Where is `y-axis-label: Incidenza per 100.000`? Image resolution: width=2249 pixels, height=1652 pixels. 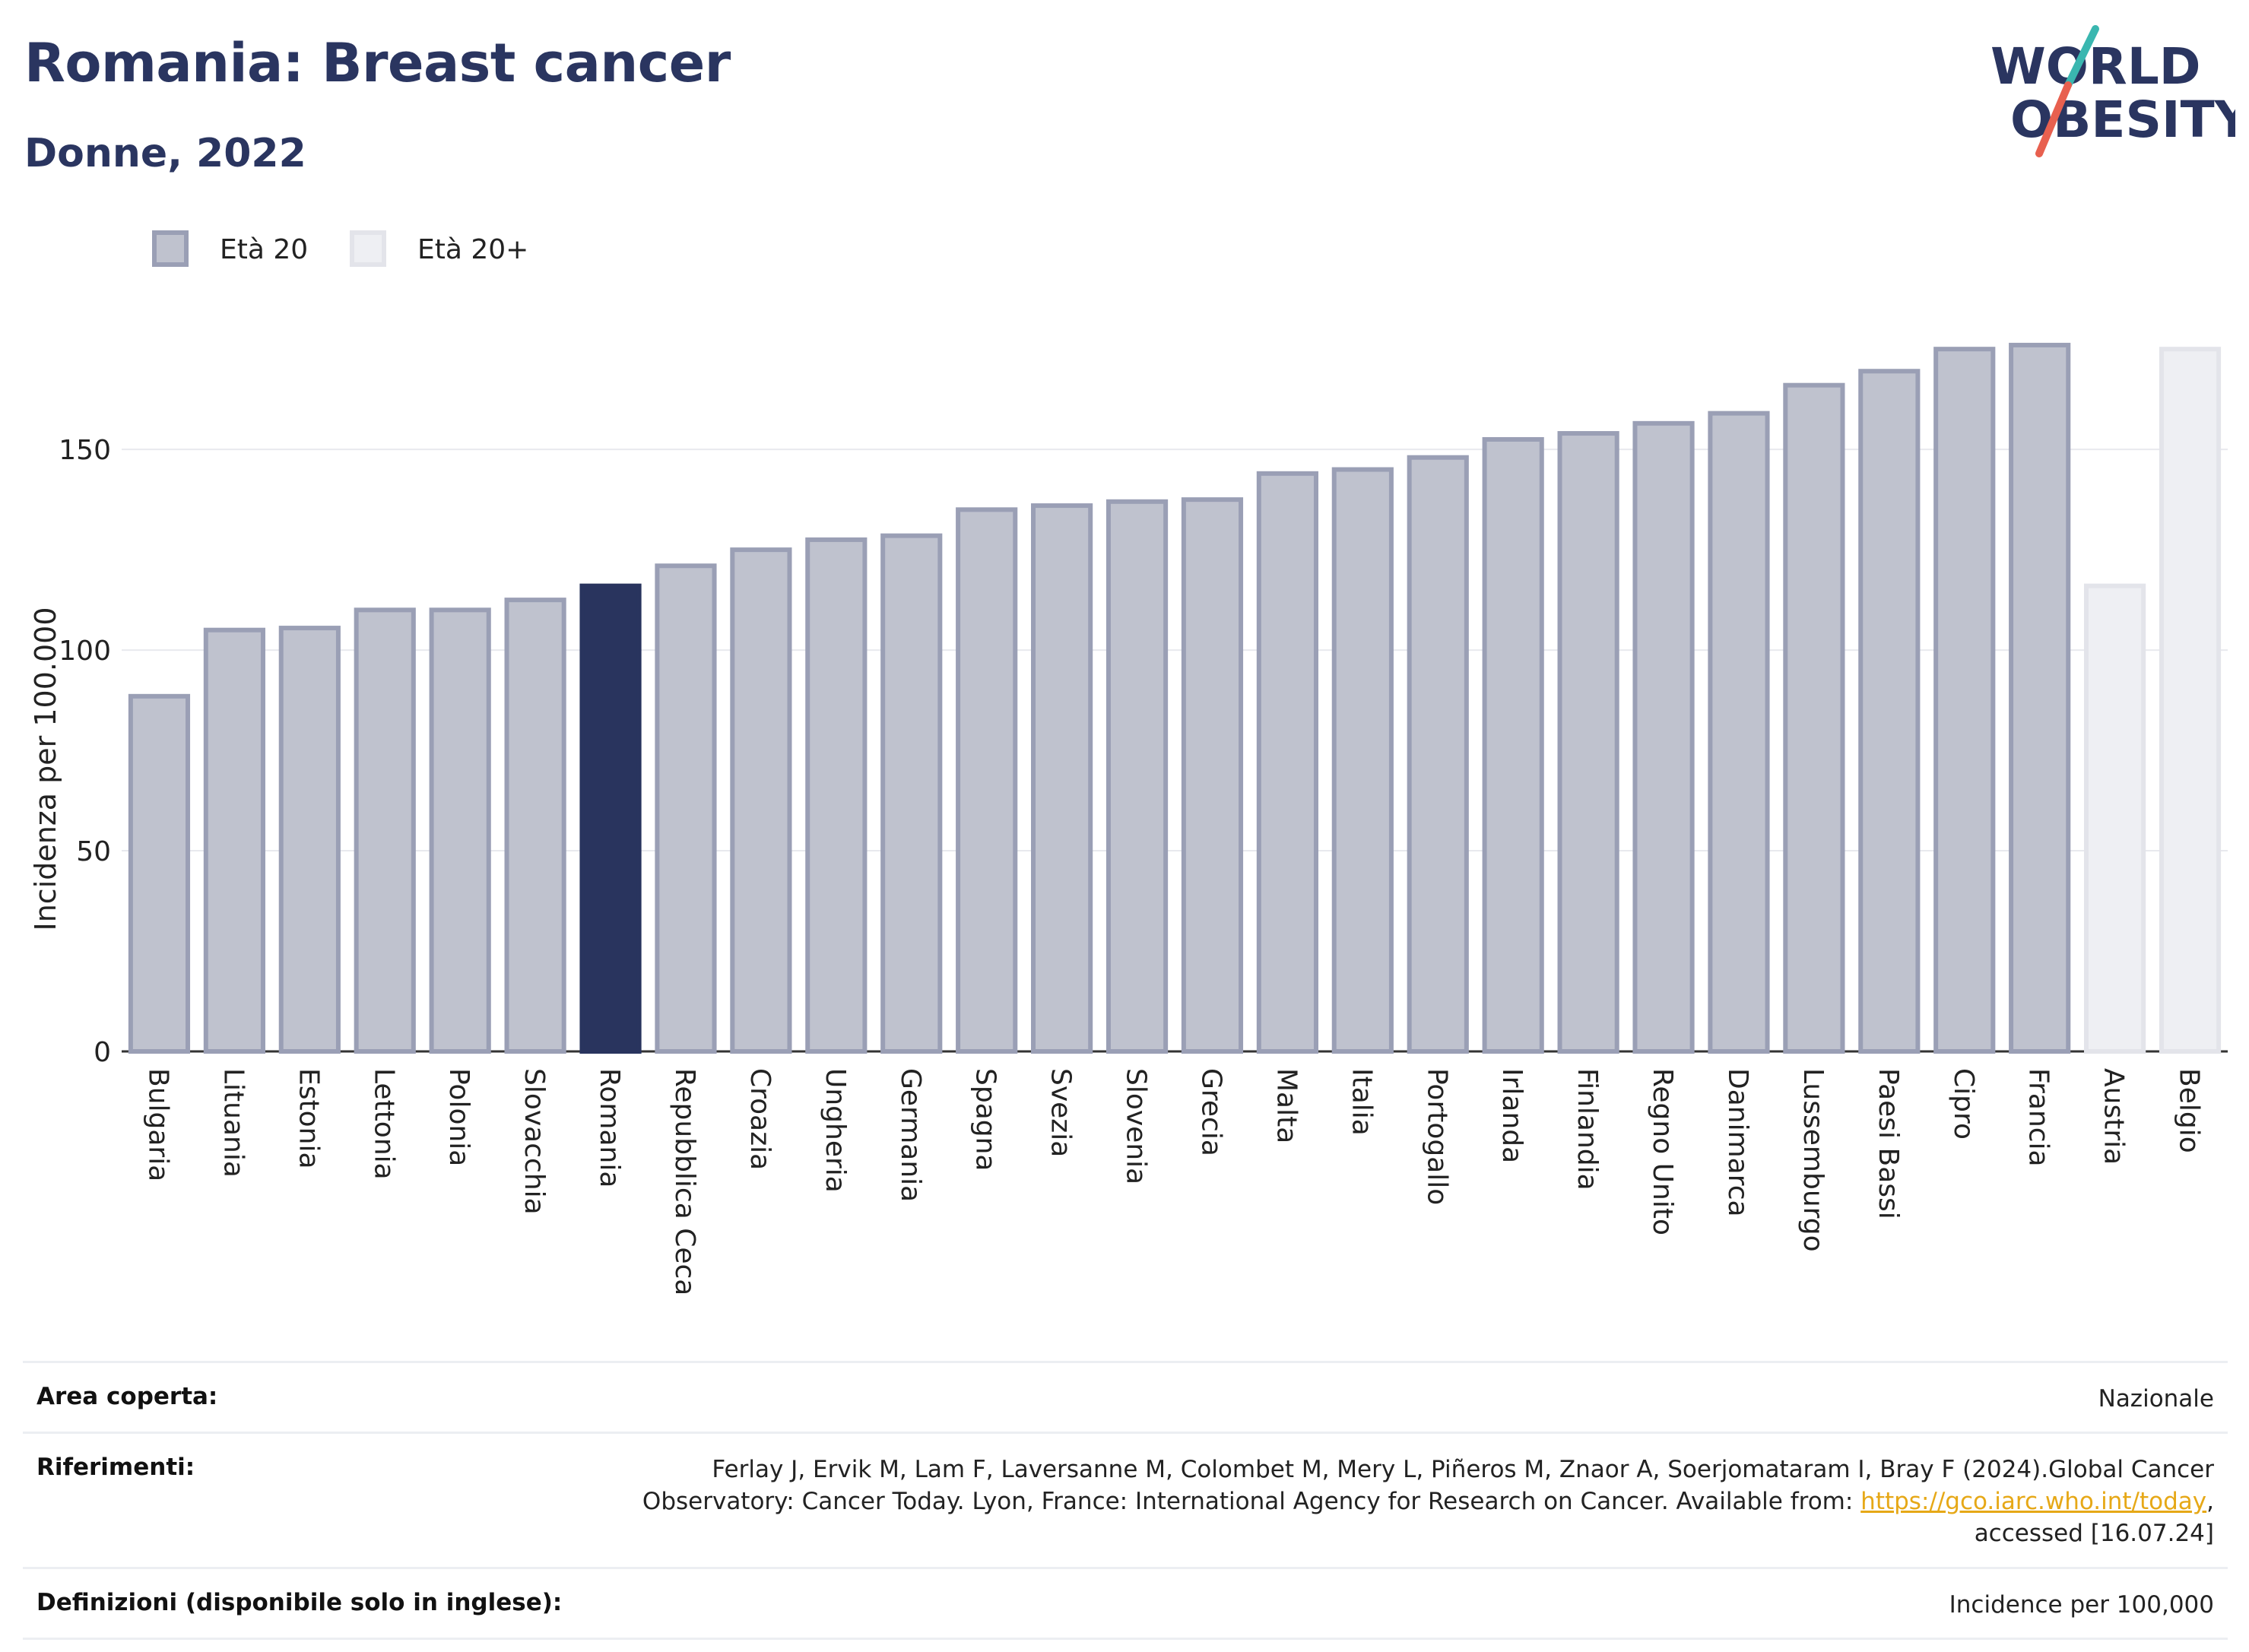
y-axis-label: Incidenza per 100.000 is located at coordinates (45, 769).